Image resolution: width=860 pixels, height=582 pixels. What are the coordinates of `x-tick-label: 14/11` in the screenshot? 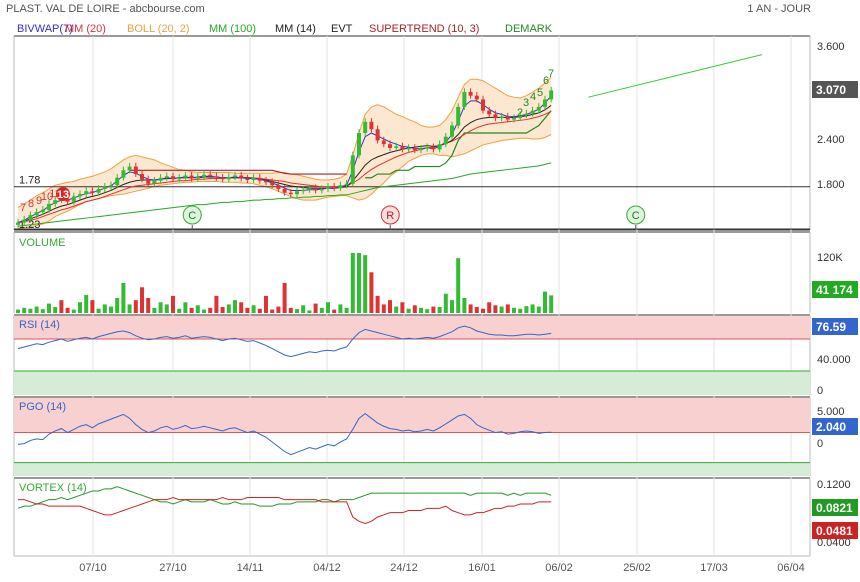 It's located at (250, 568).